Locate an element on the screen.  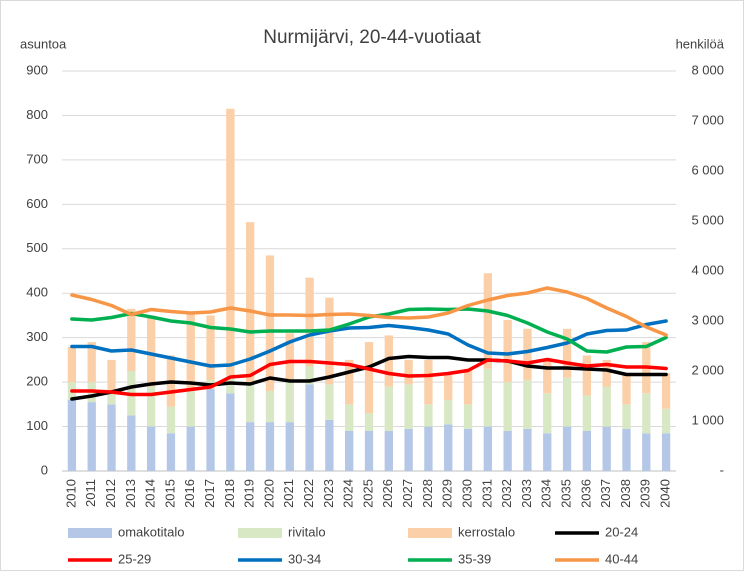
y2-tick-label: 7 000 is located at coordinates (707, 119).